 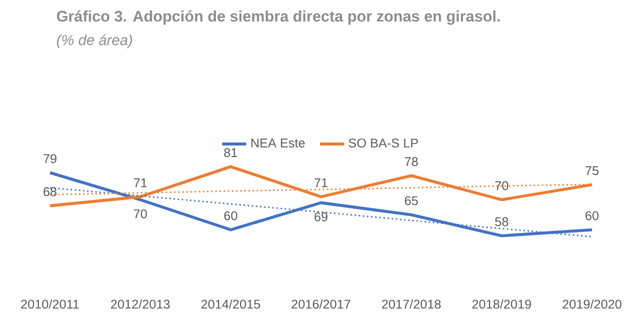 I want to click on x-tick-label: 2018/2019, so click(x=501, y=304).